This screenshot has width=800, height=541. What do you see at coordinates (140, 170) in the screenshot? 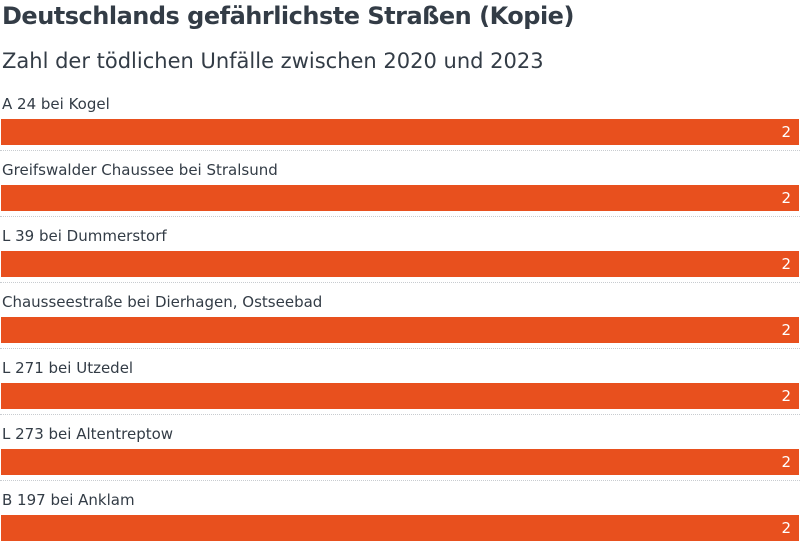
I see `bar-label: Greifswalder Chaussee bei Stralsund` at bounding box center [140, 170].